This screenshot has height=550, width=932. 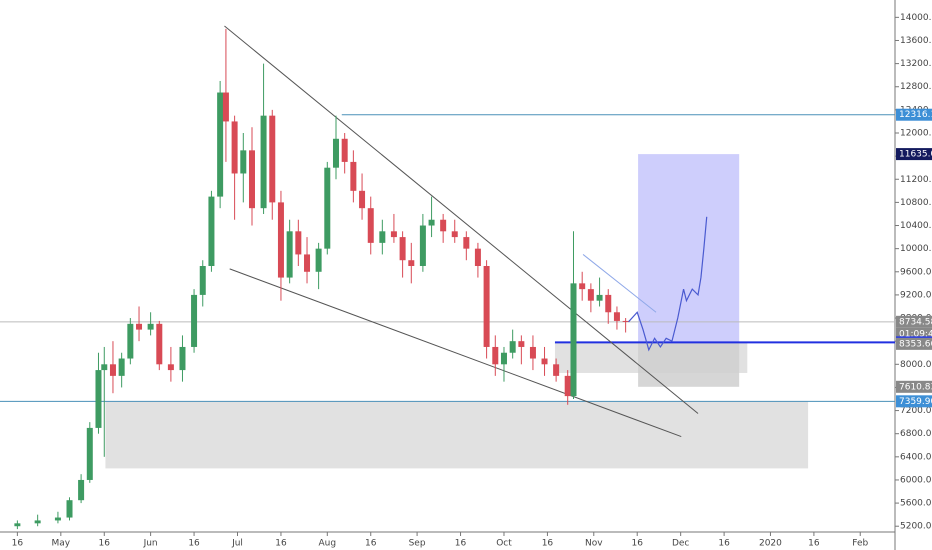 What do you see at coordinates (916, 180) in the screenshot?
I see `y-tick-label: 11200.00` at bounding box center [916, 180].